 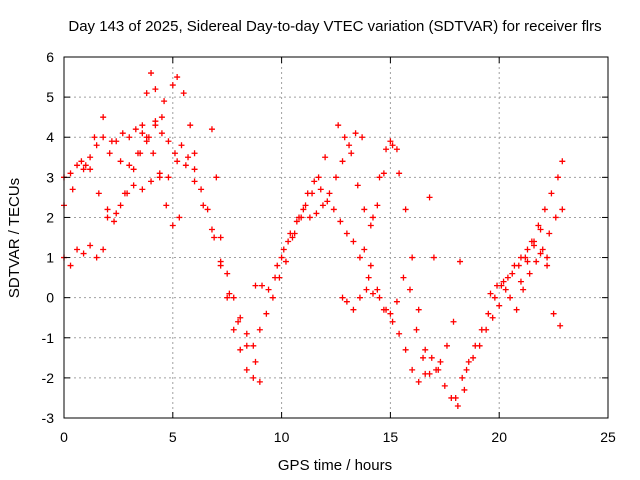 I want to click on series-sat-p, so click(x=526, y=259).